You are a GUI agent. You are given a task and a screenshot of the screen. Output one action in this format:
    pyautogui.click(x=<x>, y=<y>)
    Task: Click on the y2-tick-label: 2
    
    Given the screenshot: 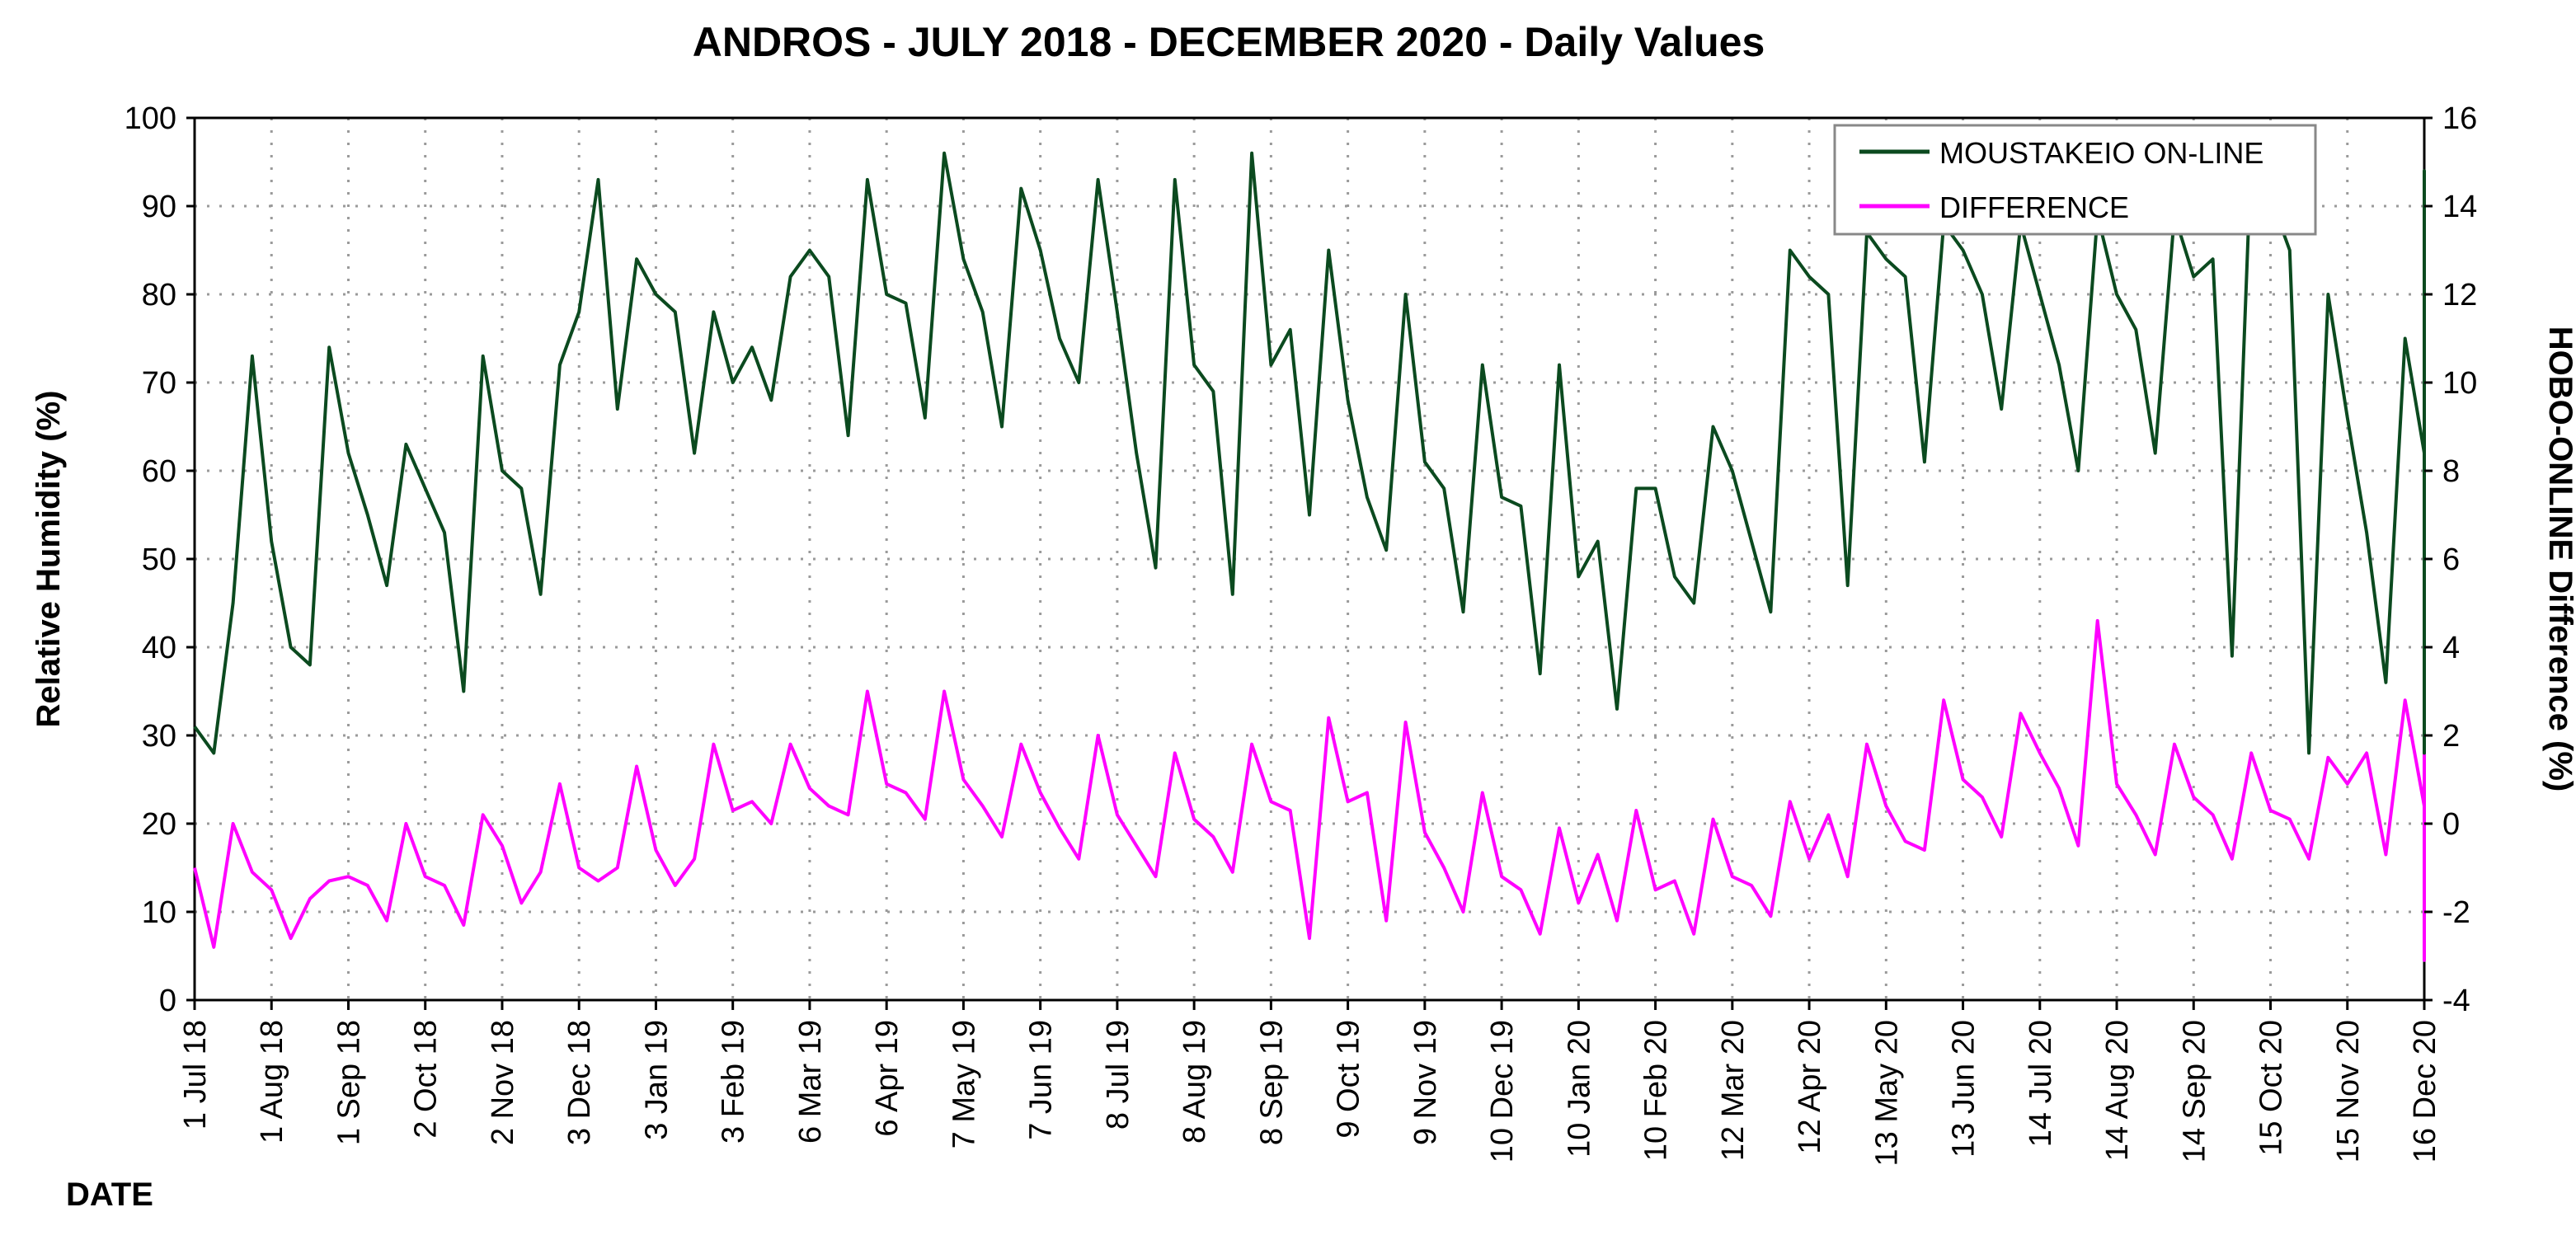 What is the action you would take?
    pyautogui.click(x=2451, y=736)
    